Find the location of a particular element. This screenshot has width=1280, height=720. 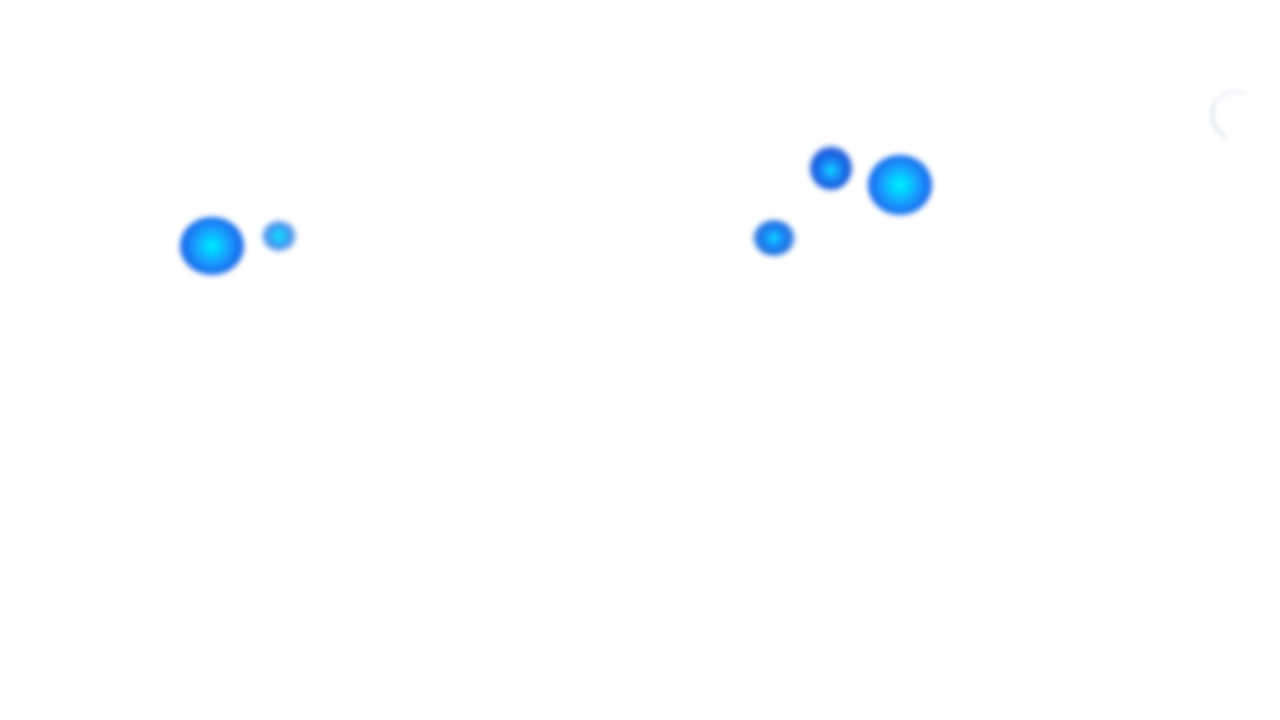

loading-spinner-icon is located at coordinates (1235, 115).